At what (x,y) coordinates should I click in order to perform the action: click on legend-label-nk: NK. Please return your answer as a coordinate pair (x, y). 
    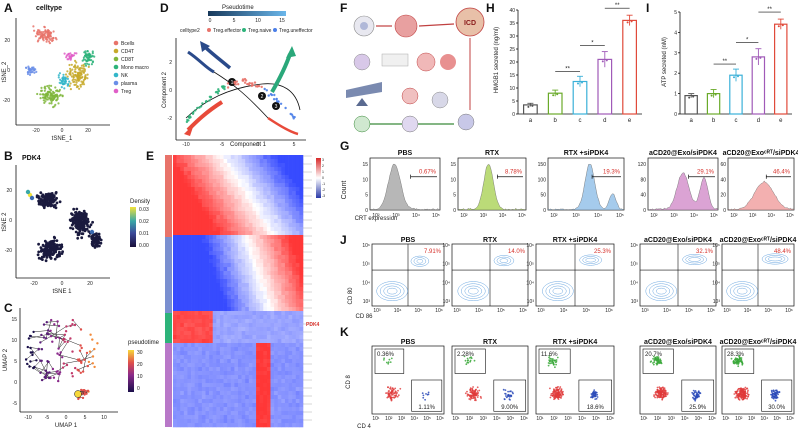
    Looking at the image, I should click on (125, 76).